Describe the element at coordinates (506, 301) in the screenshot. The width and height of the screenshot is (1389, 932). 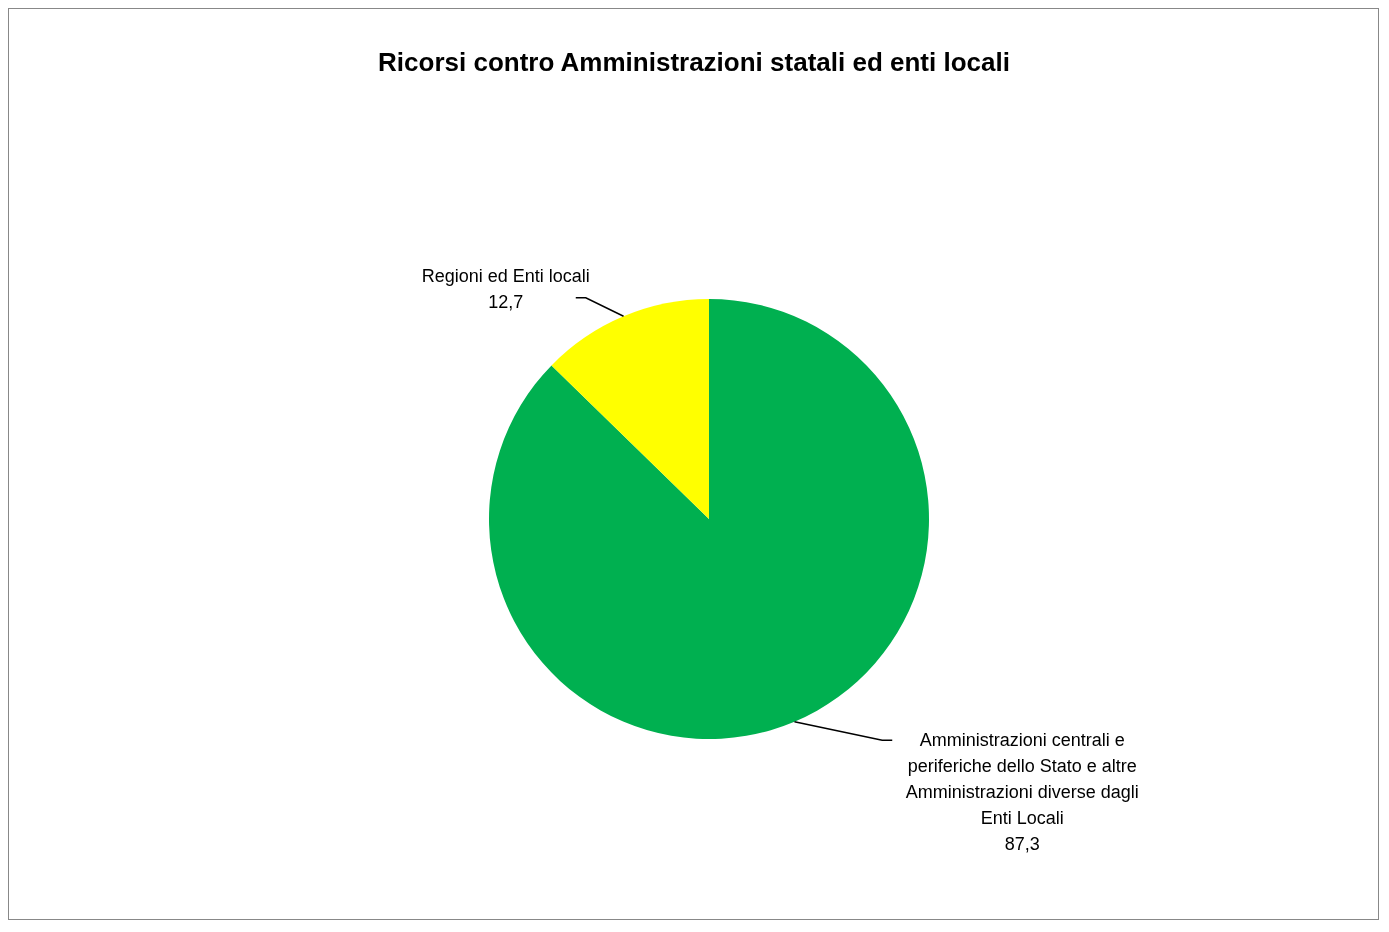
I see `data-label: 12,7` at that location.